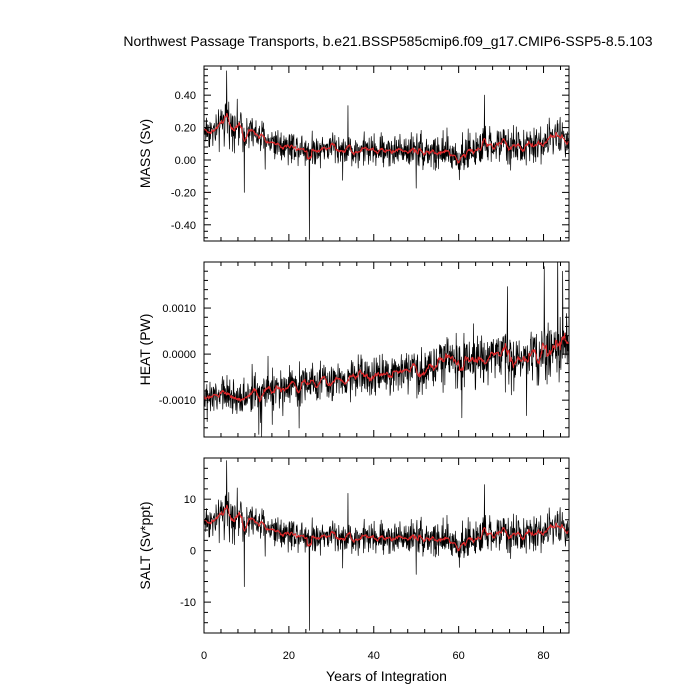  I want to click on heat-ytick-label: 0.0000, so click(179, 355).